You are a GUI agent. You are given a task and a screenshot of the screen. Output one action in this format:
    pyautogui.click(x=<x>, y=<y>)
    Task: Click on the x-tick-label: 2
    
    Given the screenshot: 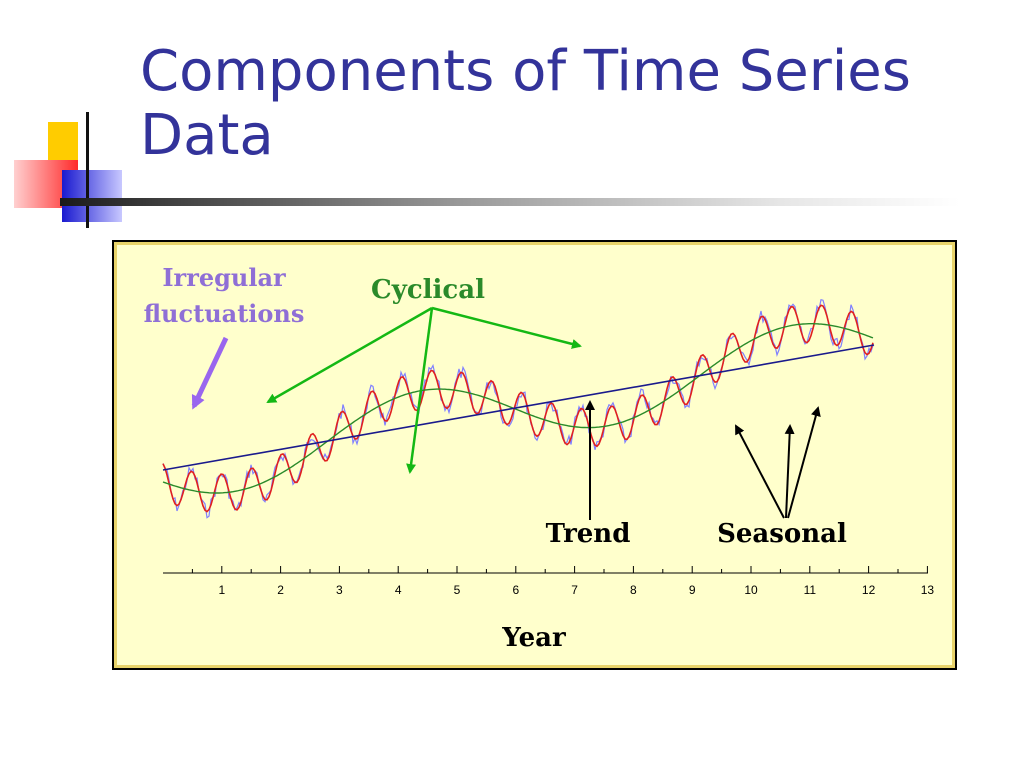 What is the action you would take?
    pyautogui.click(x=280, y=590)
    